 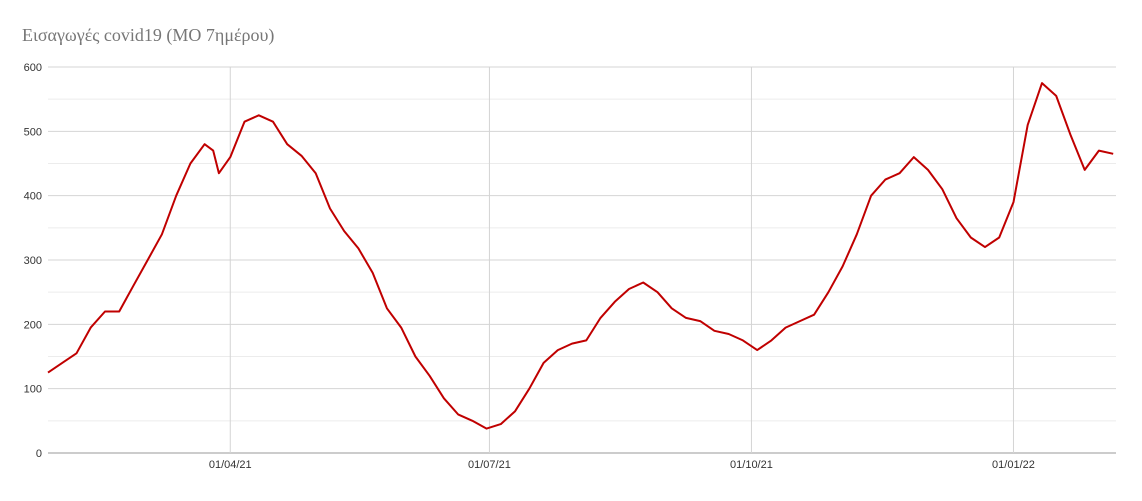 What do you see at coordinates (230, 465) in the screenshot?
I see `x-tick-label: 01/04/21` at bounding box center [230, 465].